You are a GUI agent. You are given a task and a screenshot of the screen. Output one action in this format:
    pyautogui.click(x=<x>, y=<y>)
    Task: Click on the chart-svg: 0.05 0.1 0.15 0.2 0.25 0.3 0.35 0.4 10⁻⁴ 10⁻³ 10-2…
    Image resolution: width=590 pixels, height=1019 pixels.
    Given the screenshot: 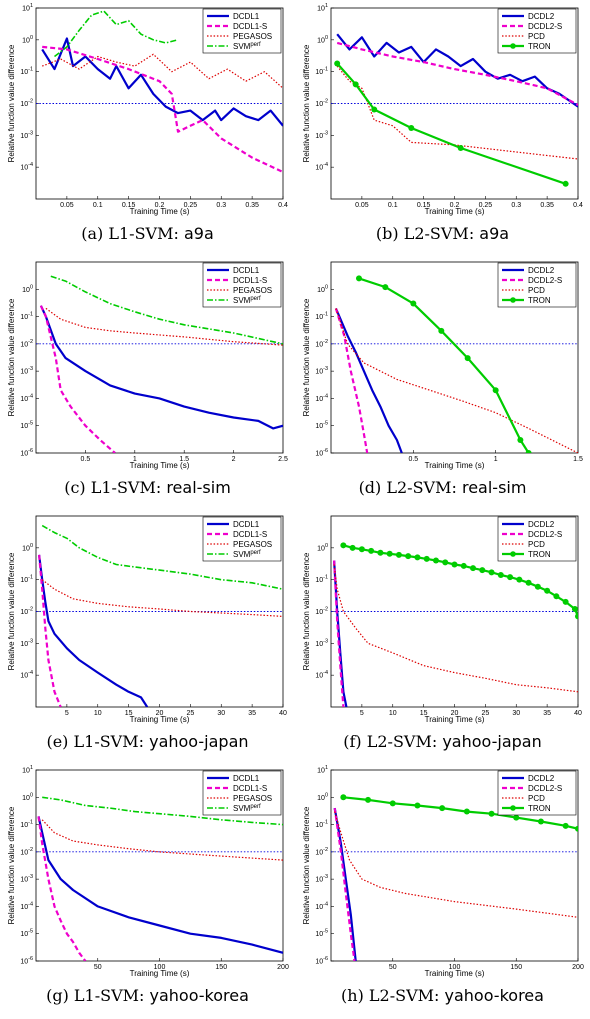 What is the action you would take?
    pyautogui.click(x=147, y=109)
    